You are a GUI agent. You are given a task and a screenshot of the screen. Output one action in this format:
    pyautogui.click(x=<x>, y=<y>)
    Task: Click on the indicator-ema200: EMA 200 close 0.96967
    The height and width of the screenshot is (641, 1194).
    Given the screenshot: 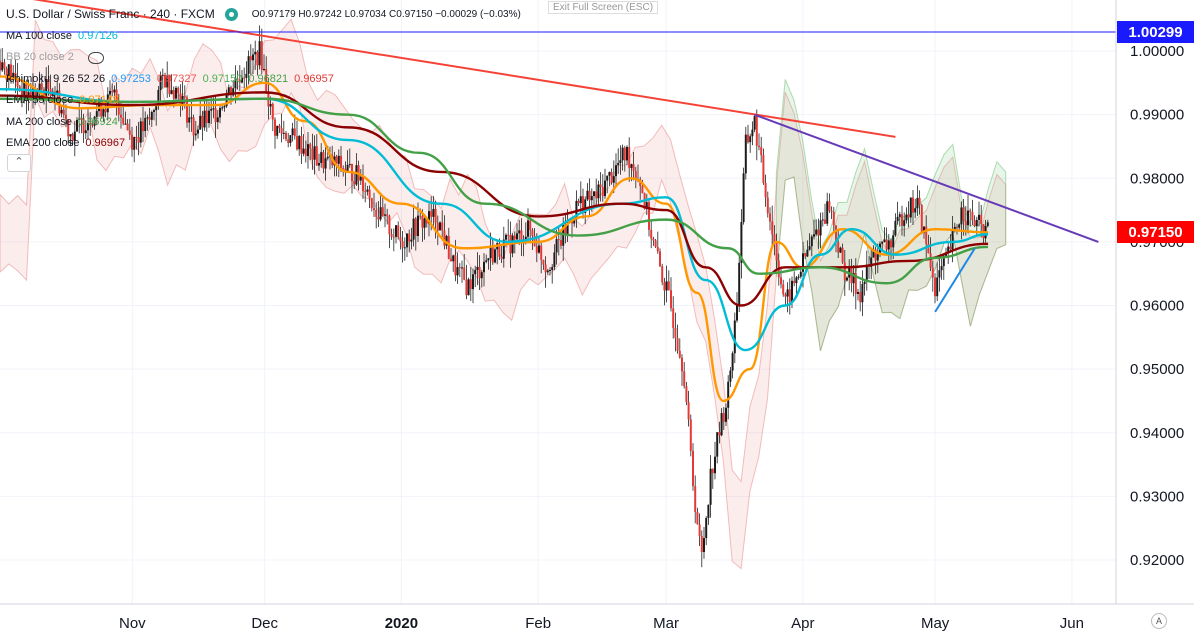 What is the action you would take?
    pyautogui.click(x=263, y=144)
    